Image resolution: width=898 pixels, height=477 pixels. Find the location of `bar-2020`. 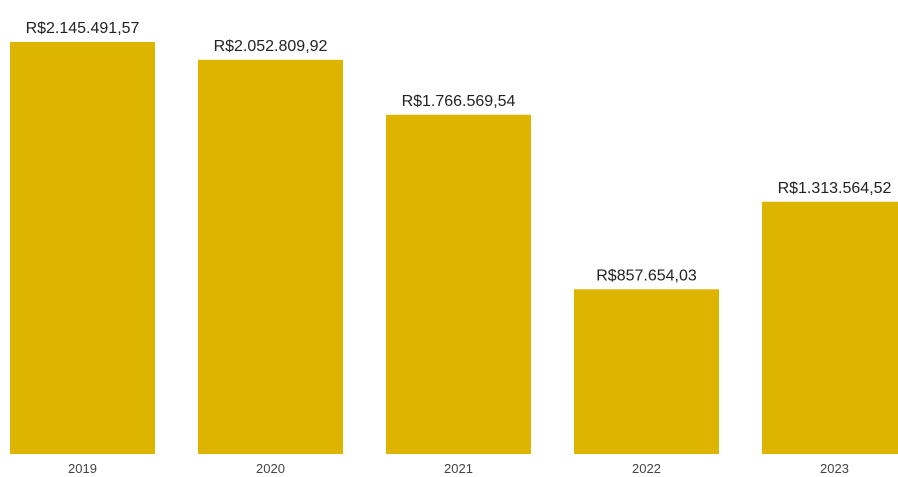

bar-2020 is located at coordinates (270, 257).